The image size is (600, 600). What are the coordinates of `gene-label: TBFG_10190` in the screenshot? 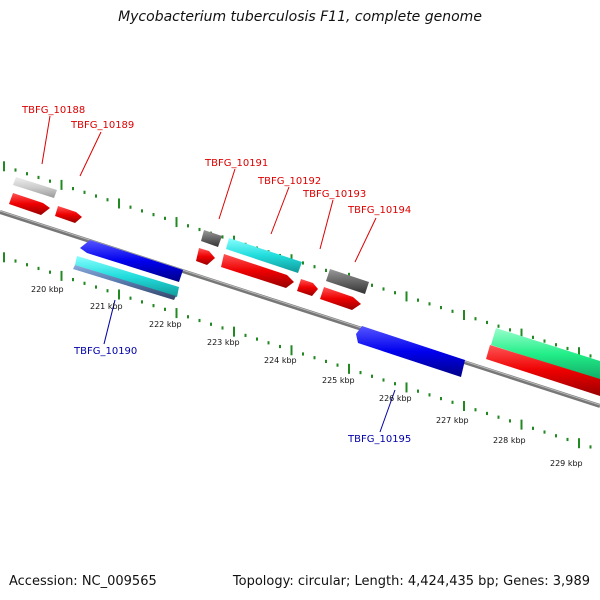 It's located at (105, 351).